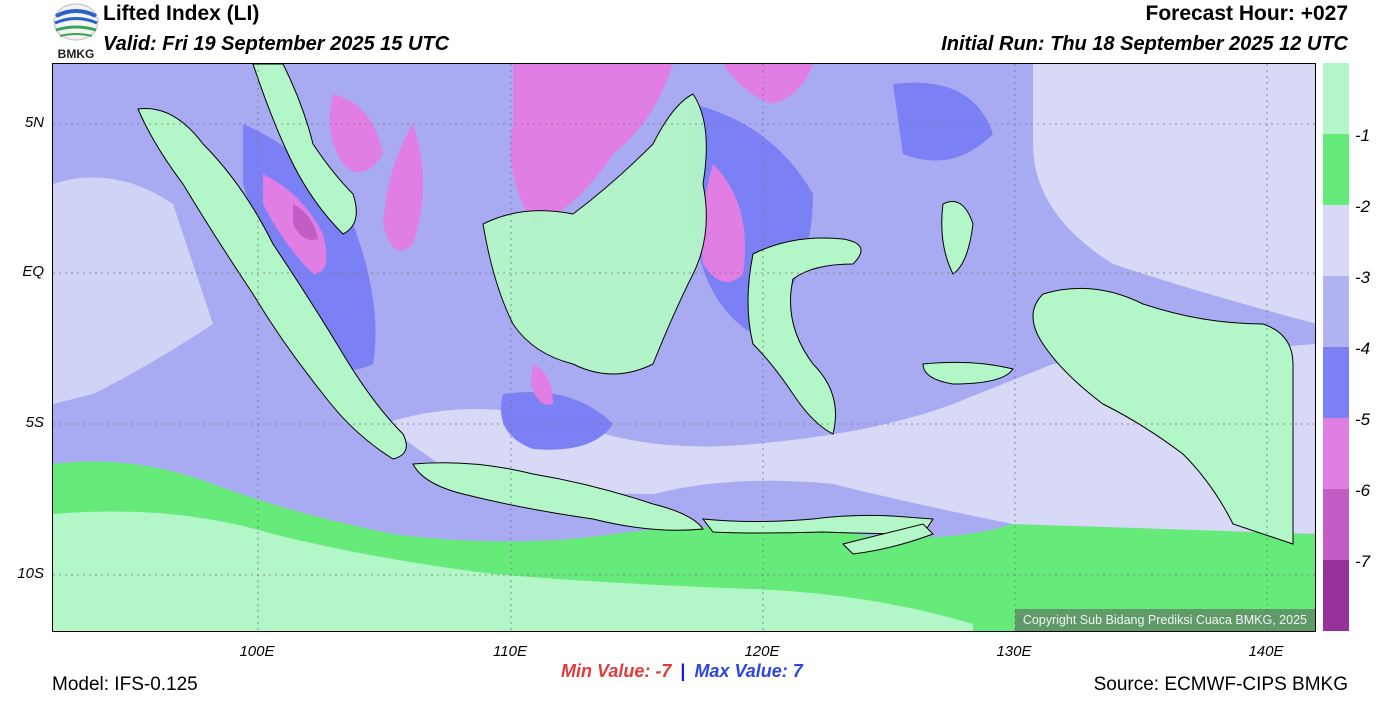  I want to click on min-max-values: Min Value: -7 | Max Value: 7, so click(682, 671).